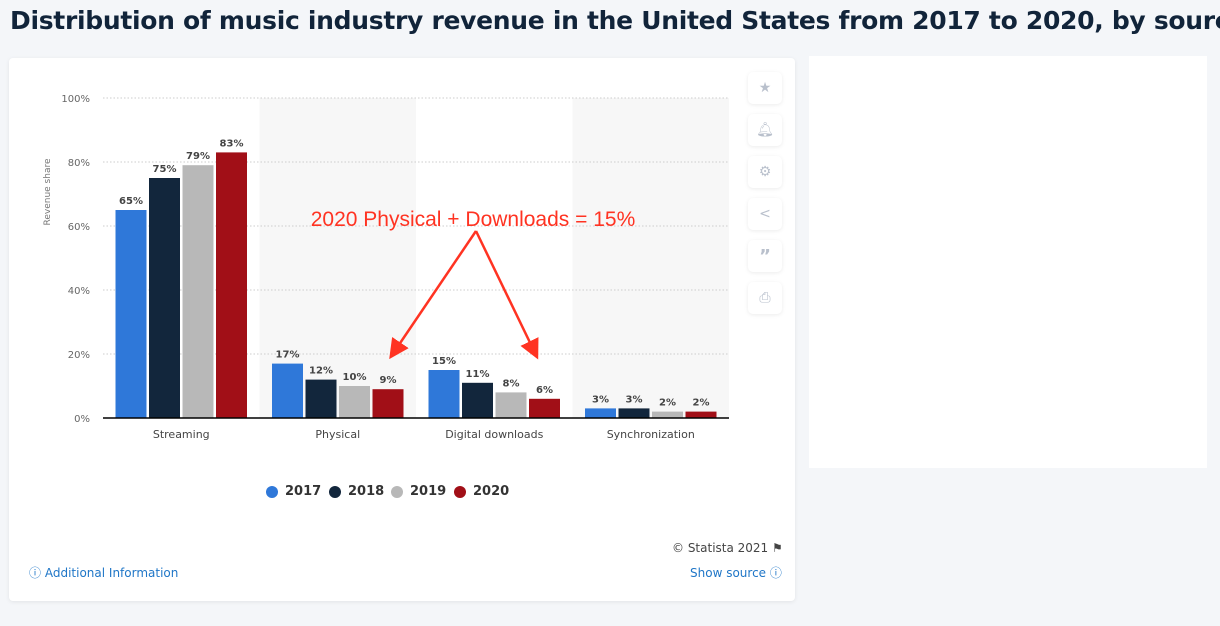  I want to click on legend-item-2017: 2017, so click(293, 491).